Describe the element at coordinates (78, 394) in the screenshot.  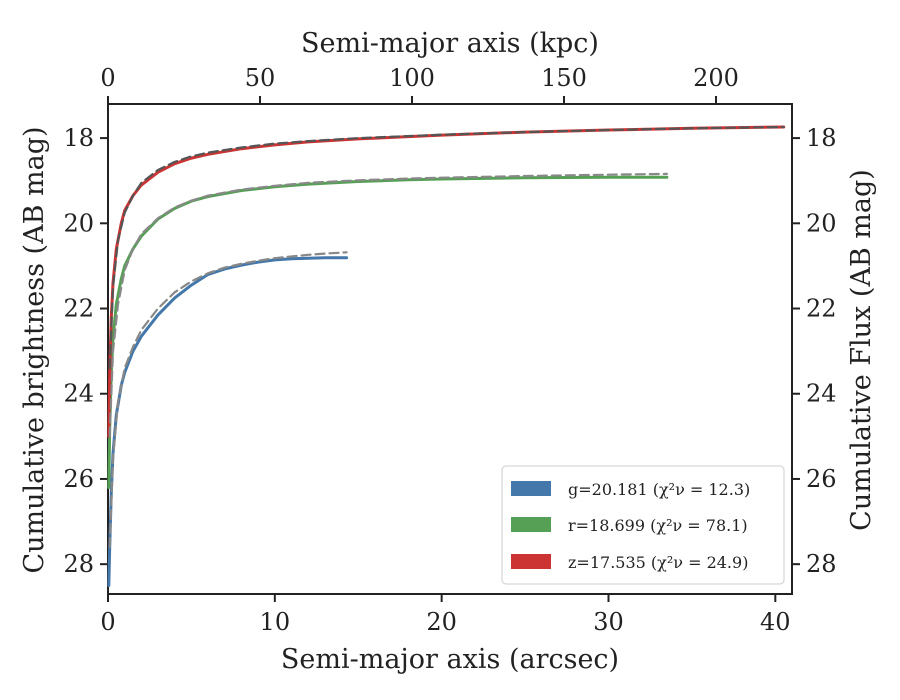
I see `y-tick-label: 24` at that location.